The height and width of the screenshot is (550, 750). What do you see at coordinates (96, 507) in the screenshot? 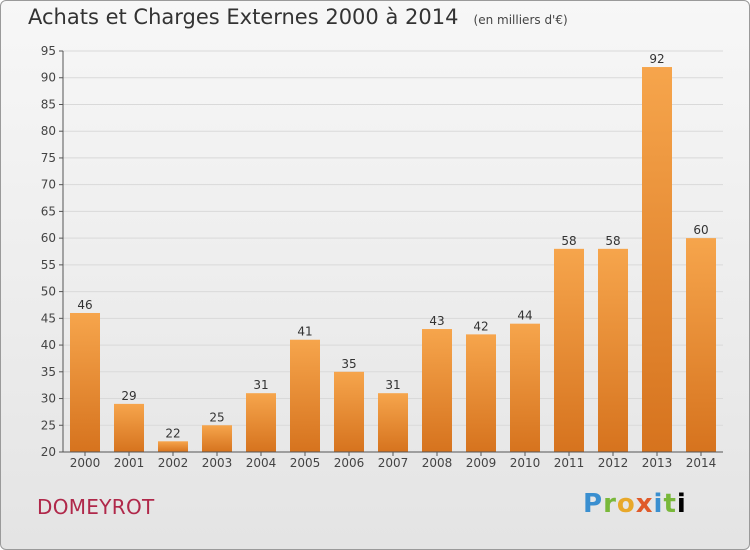
I see `commune-name: DOMEYROT` at bounding box center [96, 507].